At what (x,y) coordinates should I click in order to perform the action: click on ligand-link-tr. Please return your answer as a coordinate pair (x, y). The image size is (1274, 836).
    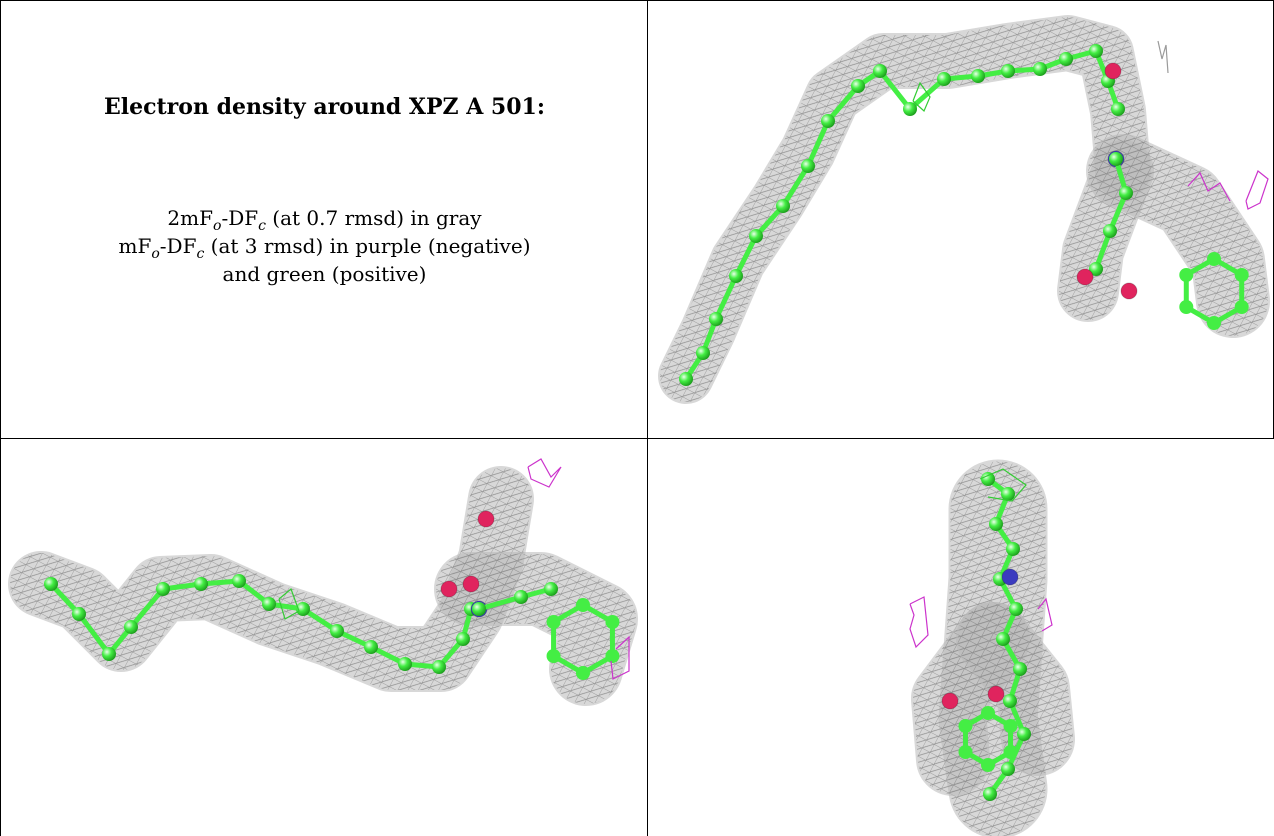
    Looking at the image, I should click on (1111, 214).